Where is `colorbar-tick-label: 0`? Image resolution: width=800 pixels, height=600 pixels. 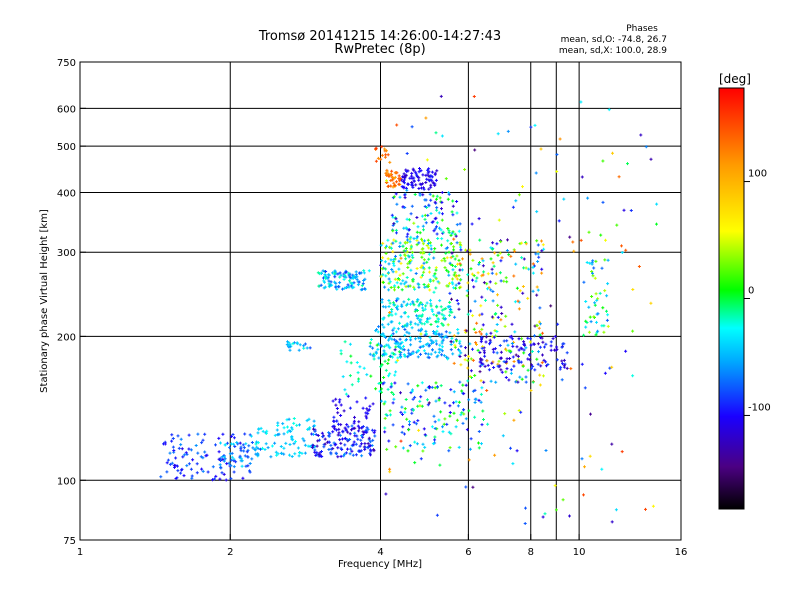 colorbar-tick-label: 0 is located at coordinates (751, 291).